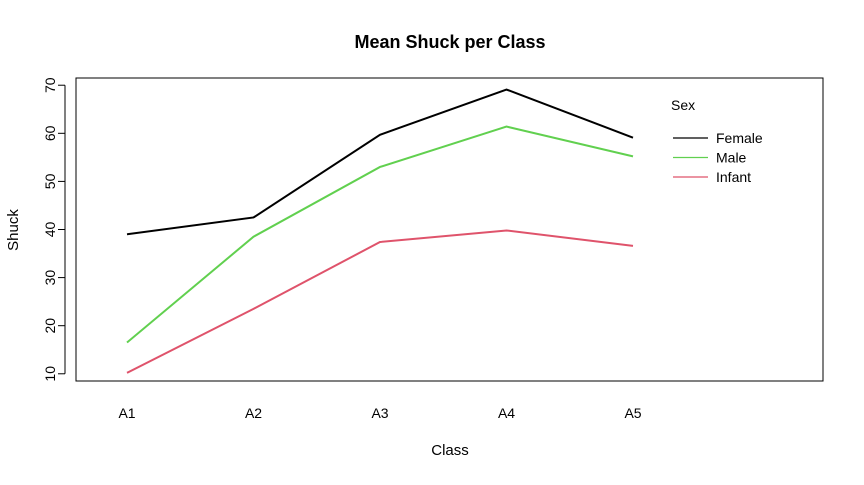 This screenshot has height=485, width=864. Describe the element at coordinates (50, 230) in the screenshot. I see `y-tick-label: 40` at that location.